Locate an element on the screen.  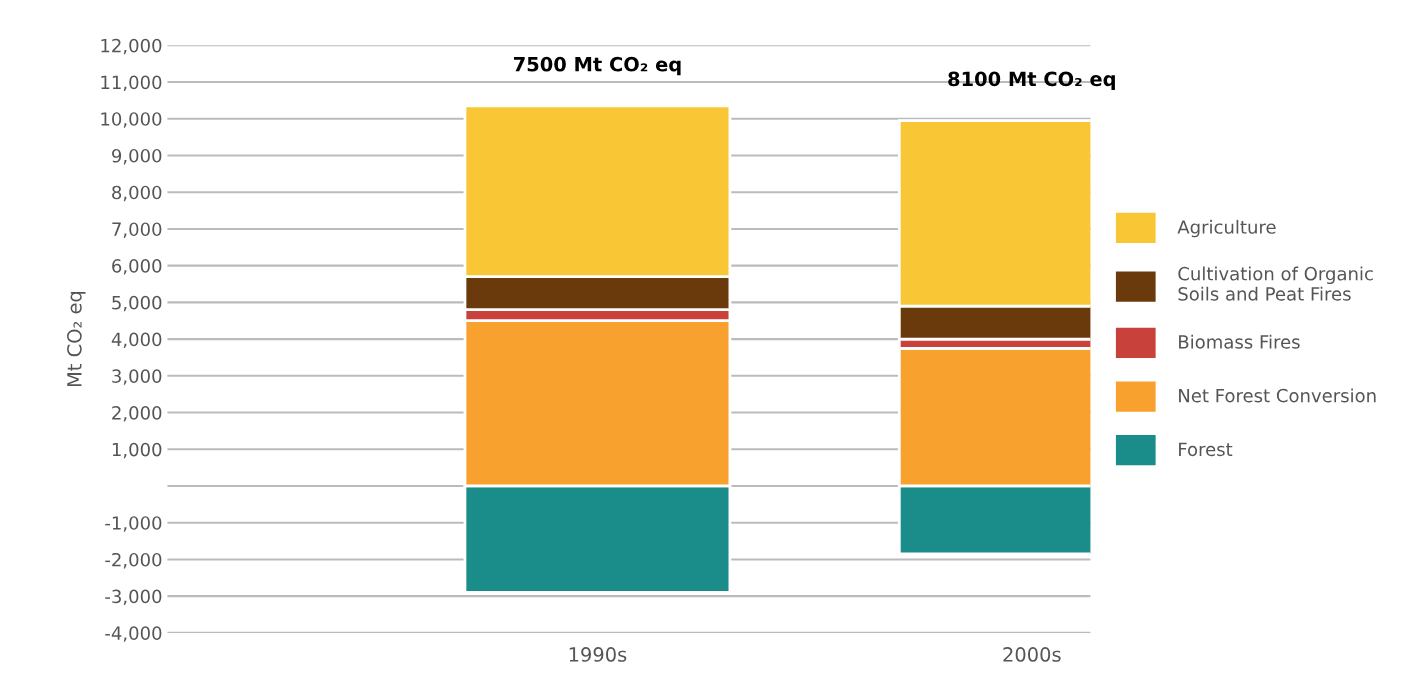
y-tick-label: 2,000 is located at coordinates (137, 414).